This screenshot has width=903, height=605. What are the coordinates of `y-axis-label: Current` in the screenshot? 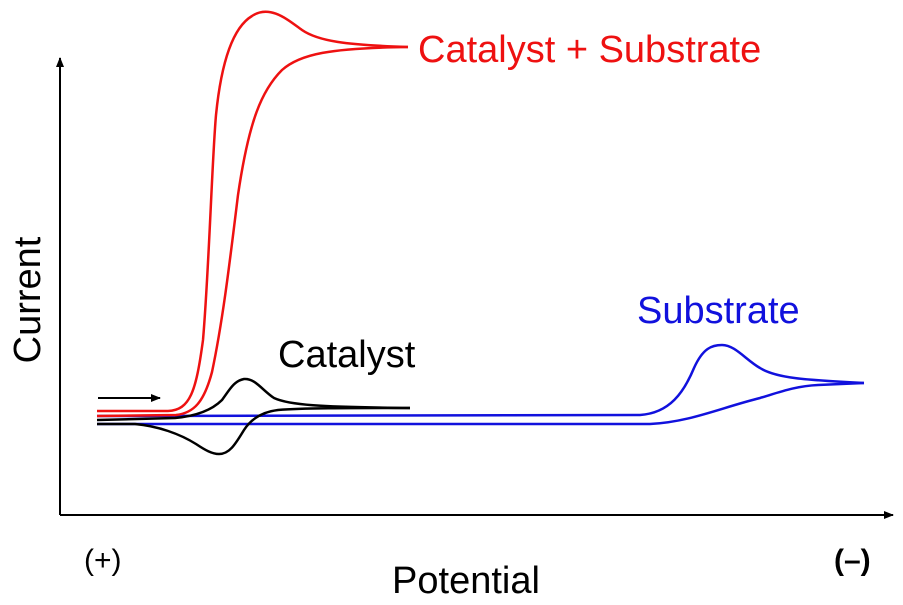 It's located at (28, 299).